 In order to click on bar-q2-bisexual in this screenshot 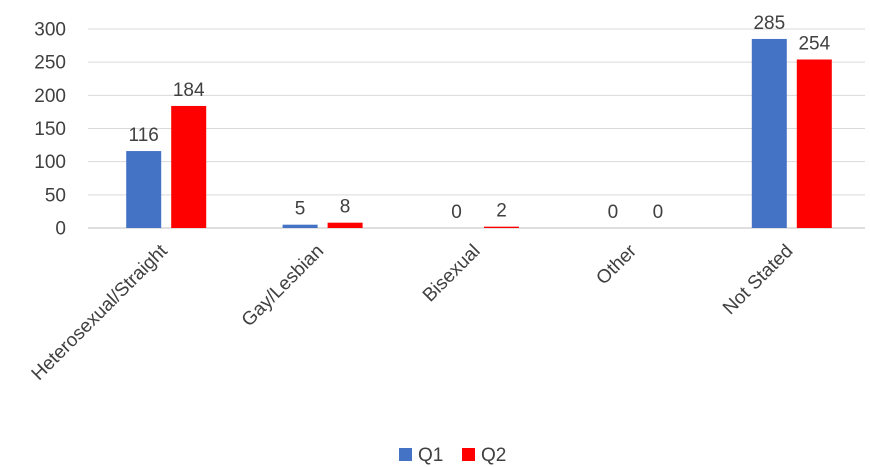, I will do `click(501, 227)`.